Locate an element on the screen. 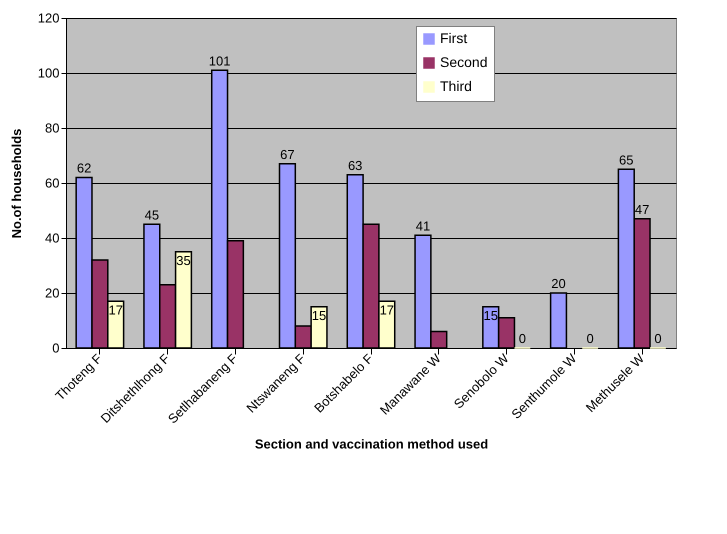  legend-label: Second is located at coordinates (464, 62).